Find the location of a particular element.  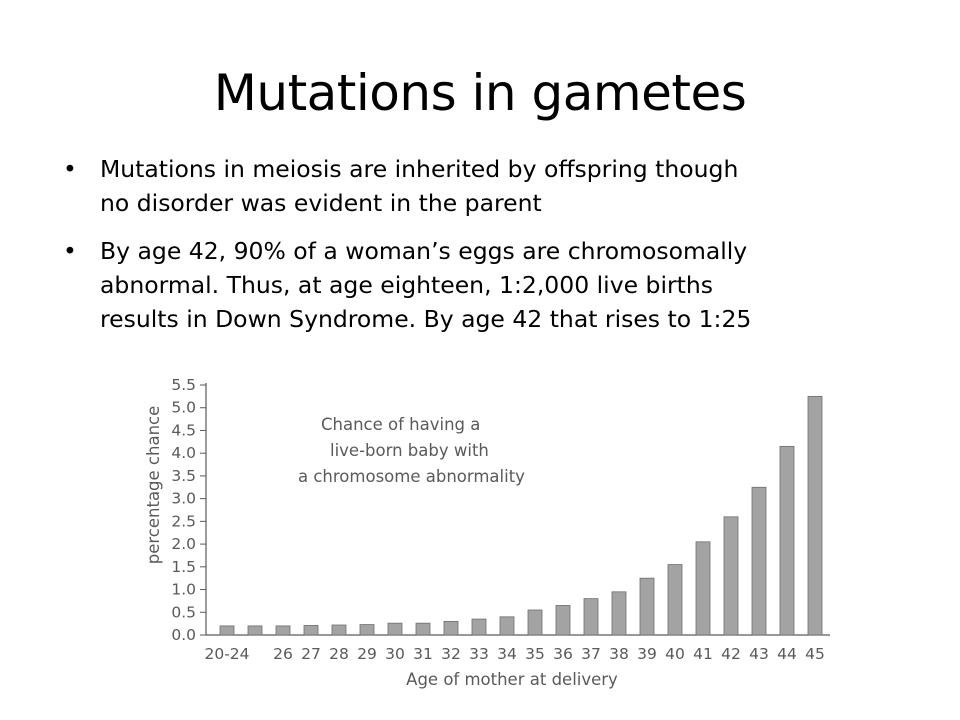

x-tick-label: 33 is located at coordinates (479, 654).